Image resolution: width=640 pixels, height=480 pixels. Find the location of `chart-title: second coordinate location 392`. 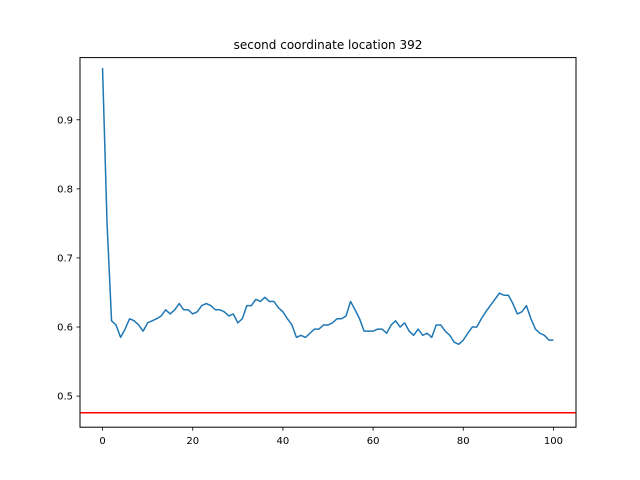

chart-title: second coordinate location 392 is located at coordinates (328, 45).